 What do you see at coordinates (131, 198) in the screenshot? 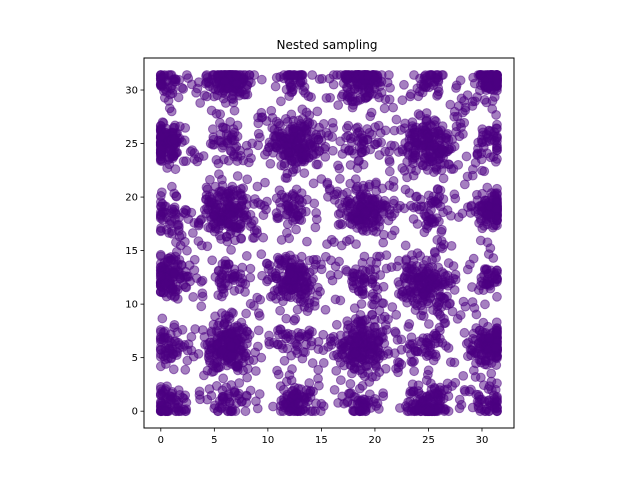
I see `y-tick-label: 20` at bounding box center [131, 198].